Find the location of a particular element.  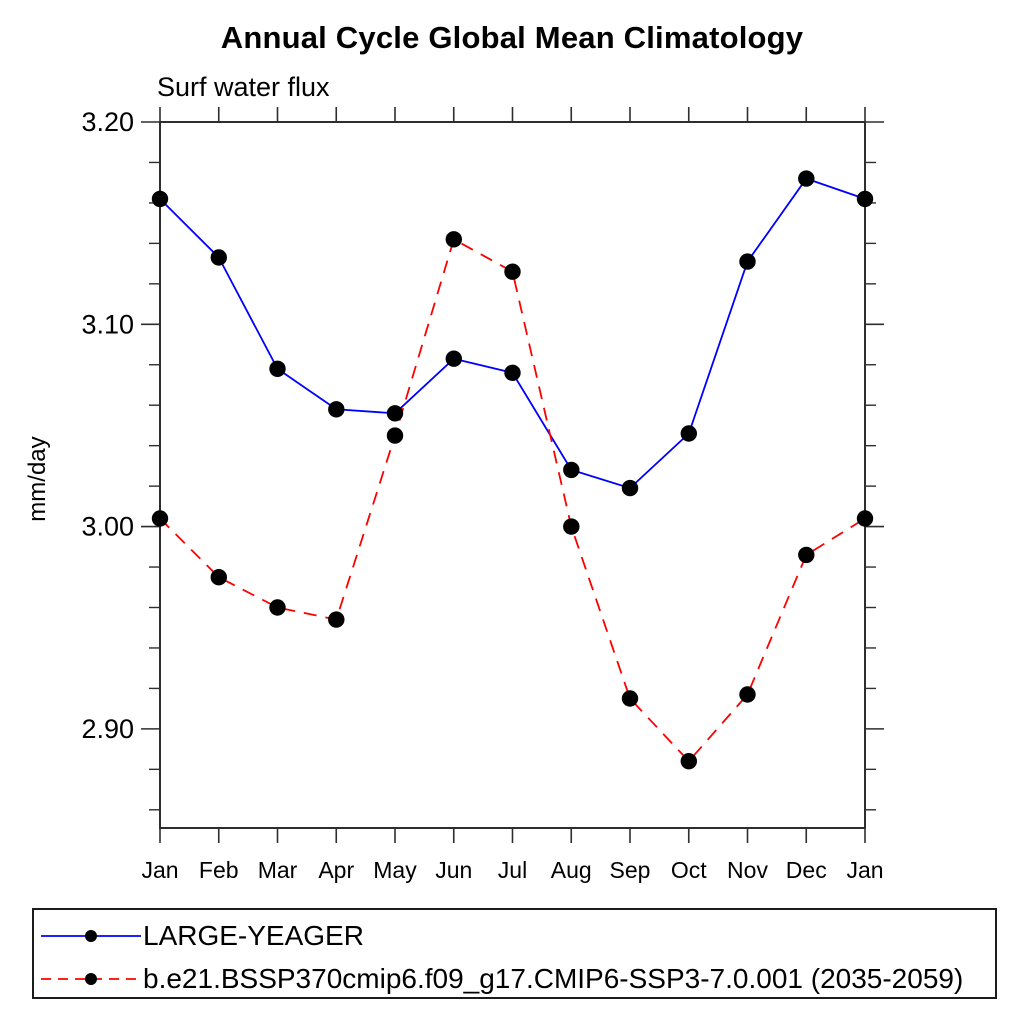

y-tick-label: 3.10 is located at coordinates (107, 324).